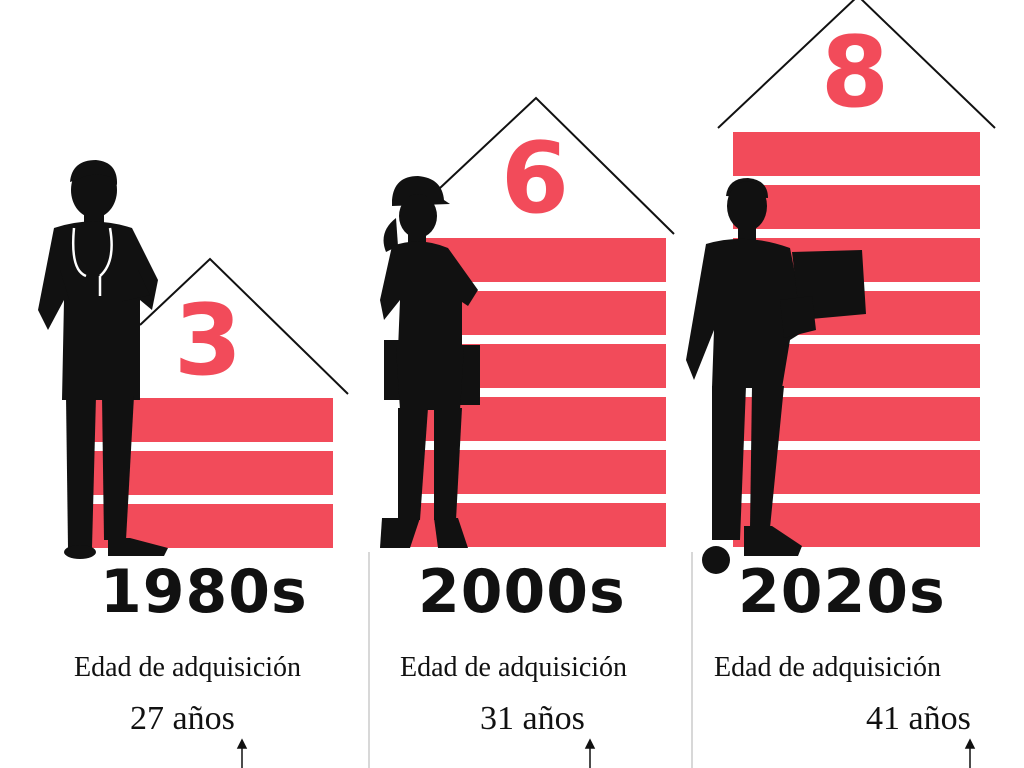 Image resolution: width=1024 pixels, height=768 pixels. What do you see at coordinates (204, 592) in the screenshot?
I see `decade-label-1980s: 1980s` at bounding box center [204, 592].